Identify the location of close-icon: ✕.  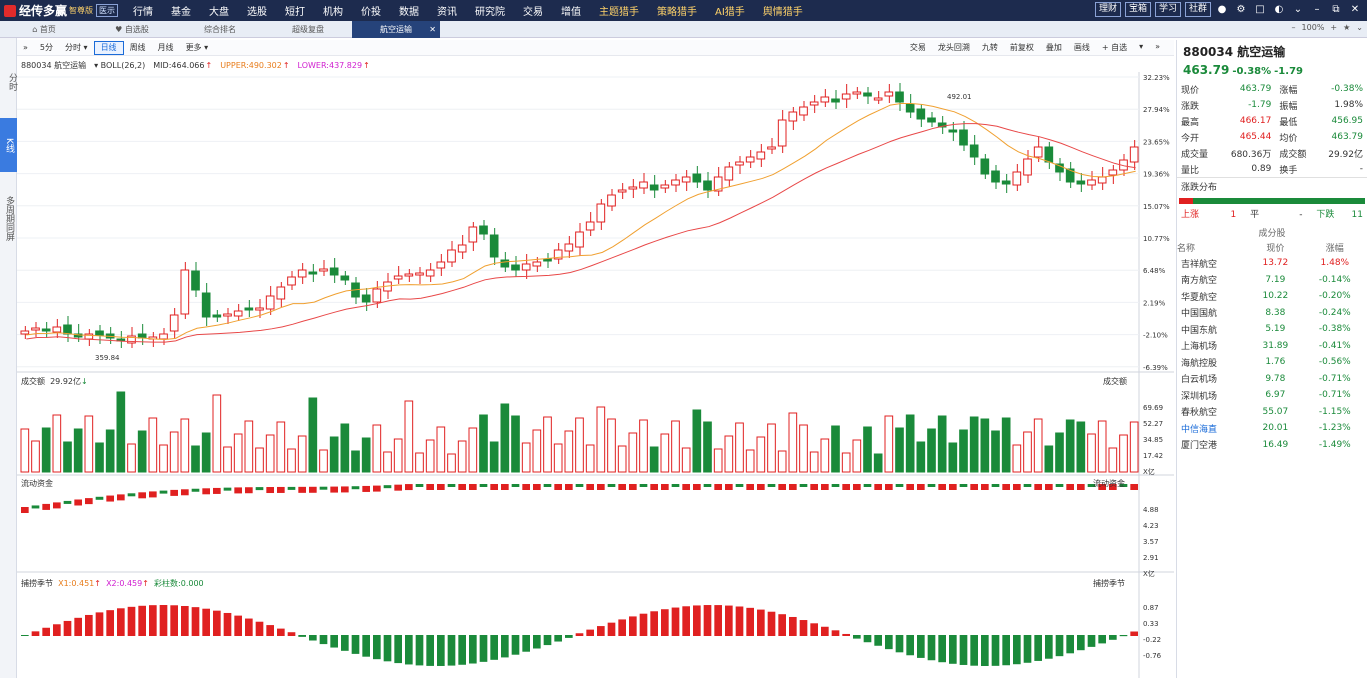
(1355, 9).